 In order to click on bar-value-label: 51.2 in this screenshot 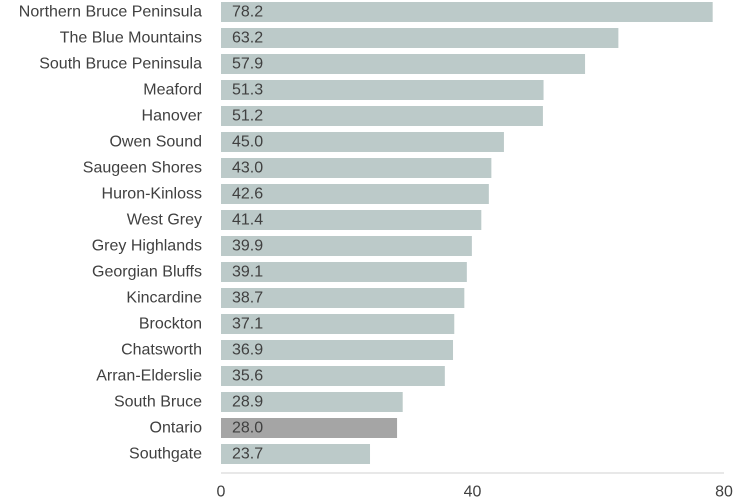, I will do `click(247, 116)`.